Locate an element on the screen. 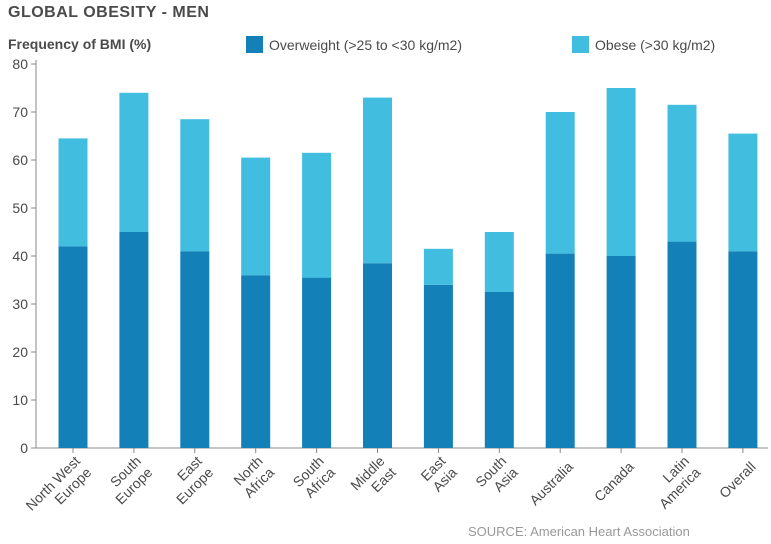 The image size is (771, 544). x-tick-label: EastAsia is located at coordinates (438, 474).